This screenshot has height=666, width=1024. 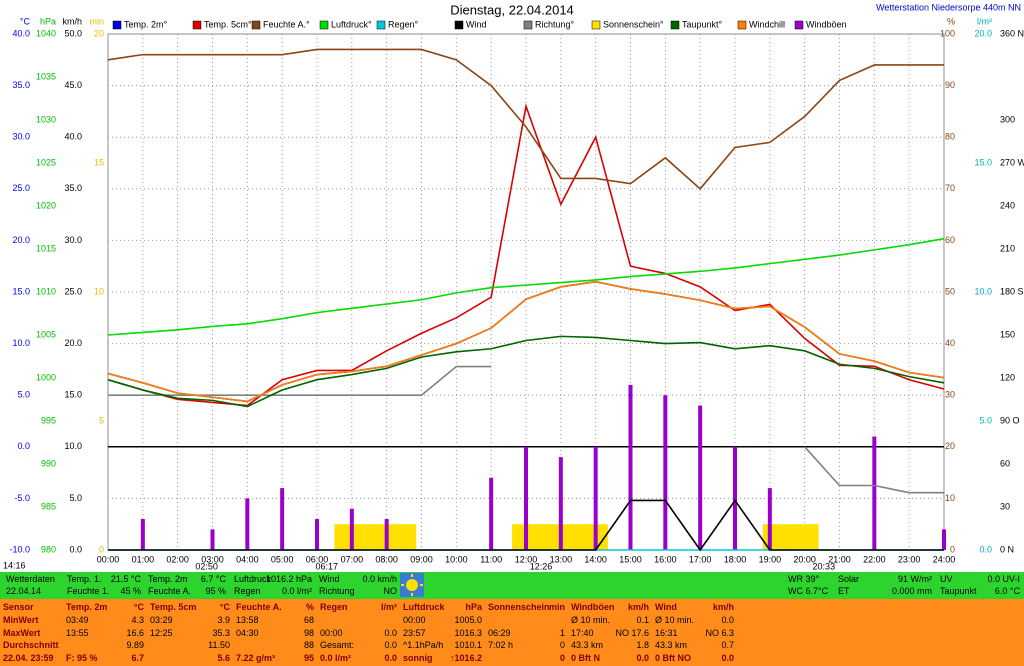 I want to click on x-tick-label: 18:00, so click(x=735, y=559).